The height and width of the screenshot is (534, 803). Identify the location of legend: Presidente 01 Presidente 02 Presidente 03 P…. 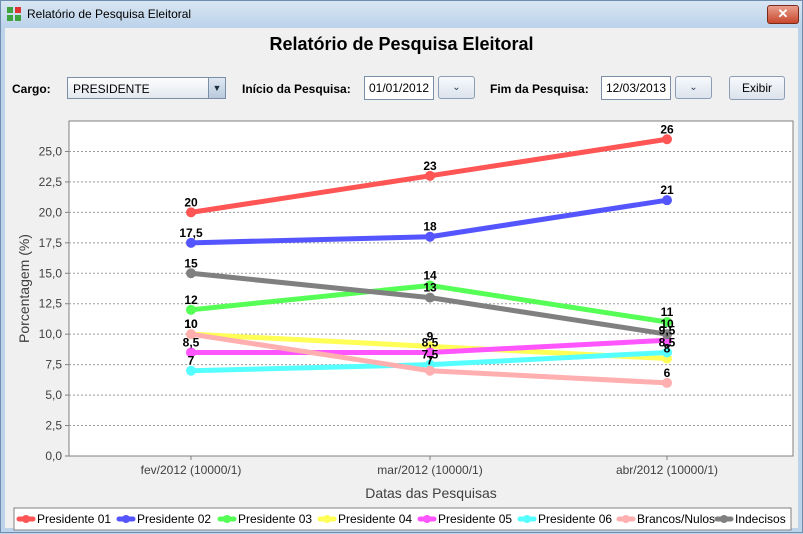
(402, 519).